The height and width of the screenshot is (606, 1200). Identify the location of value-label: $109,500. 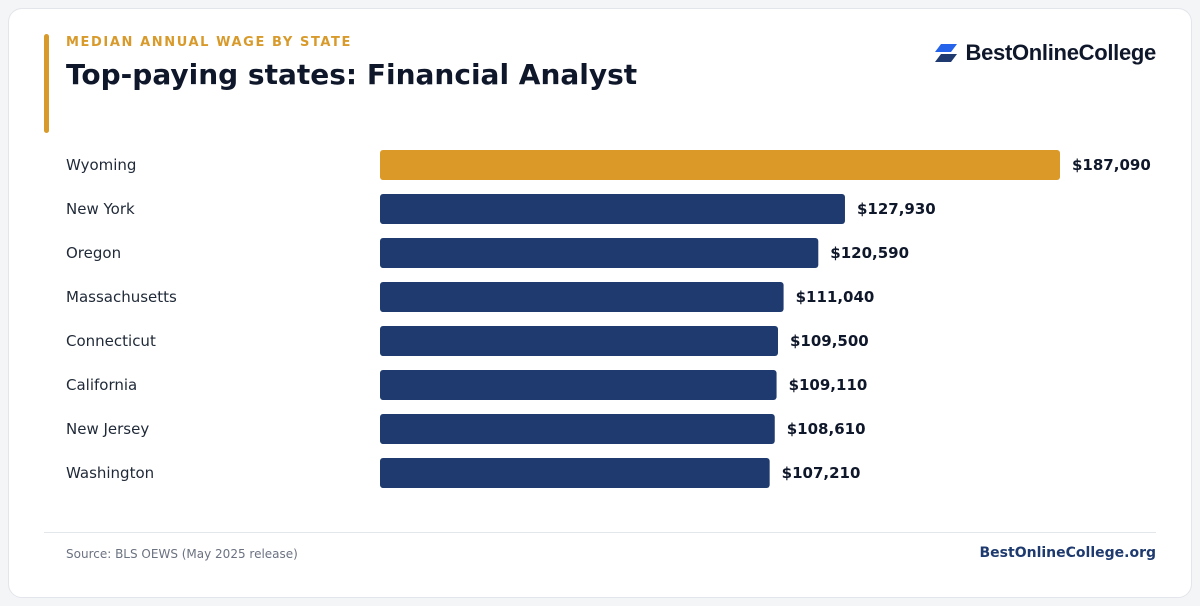
(829, 341).